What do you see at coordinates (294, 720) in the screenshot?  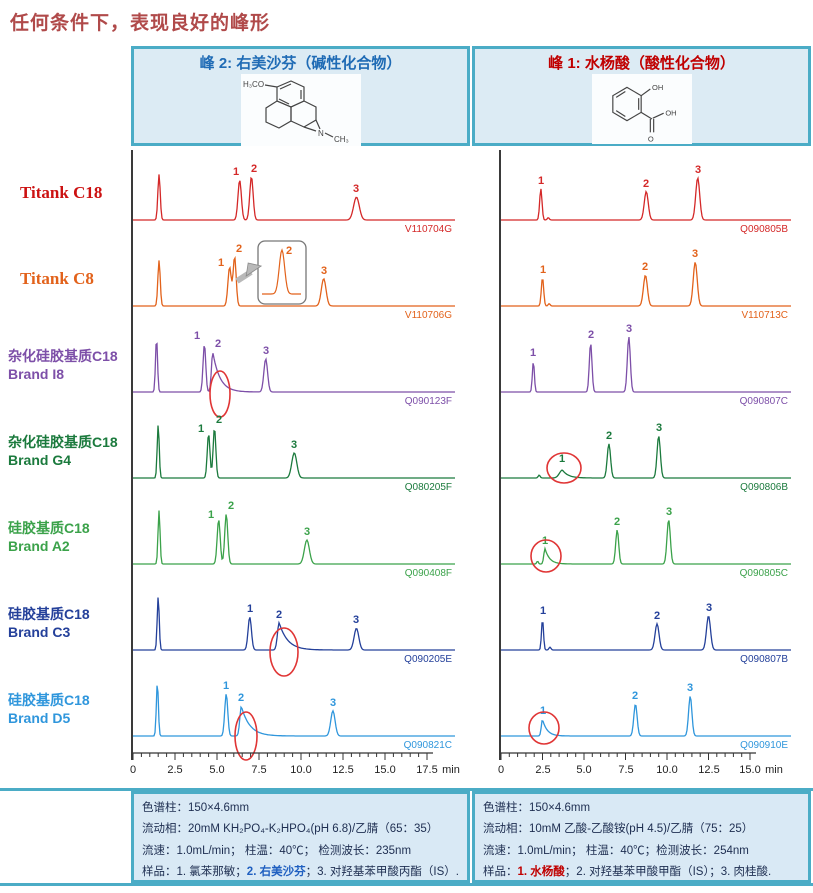 I see `chromatogram-trace-svg: 12 3 Q090821C` at bounding box center [294, 720].